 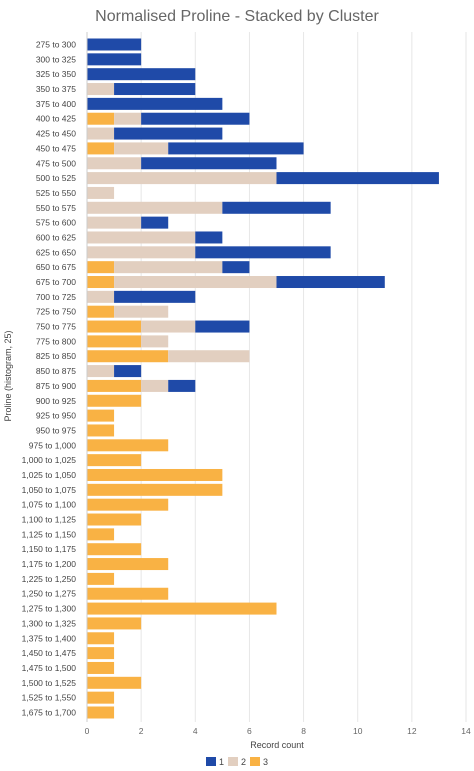 I want to click on category-label: 750 to 775, so click(x=56, y=327).